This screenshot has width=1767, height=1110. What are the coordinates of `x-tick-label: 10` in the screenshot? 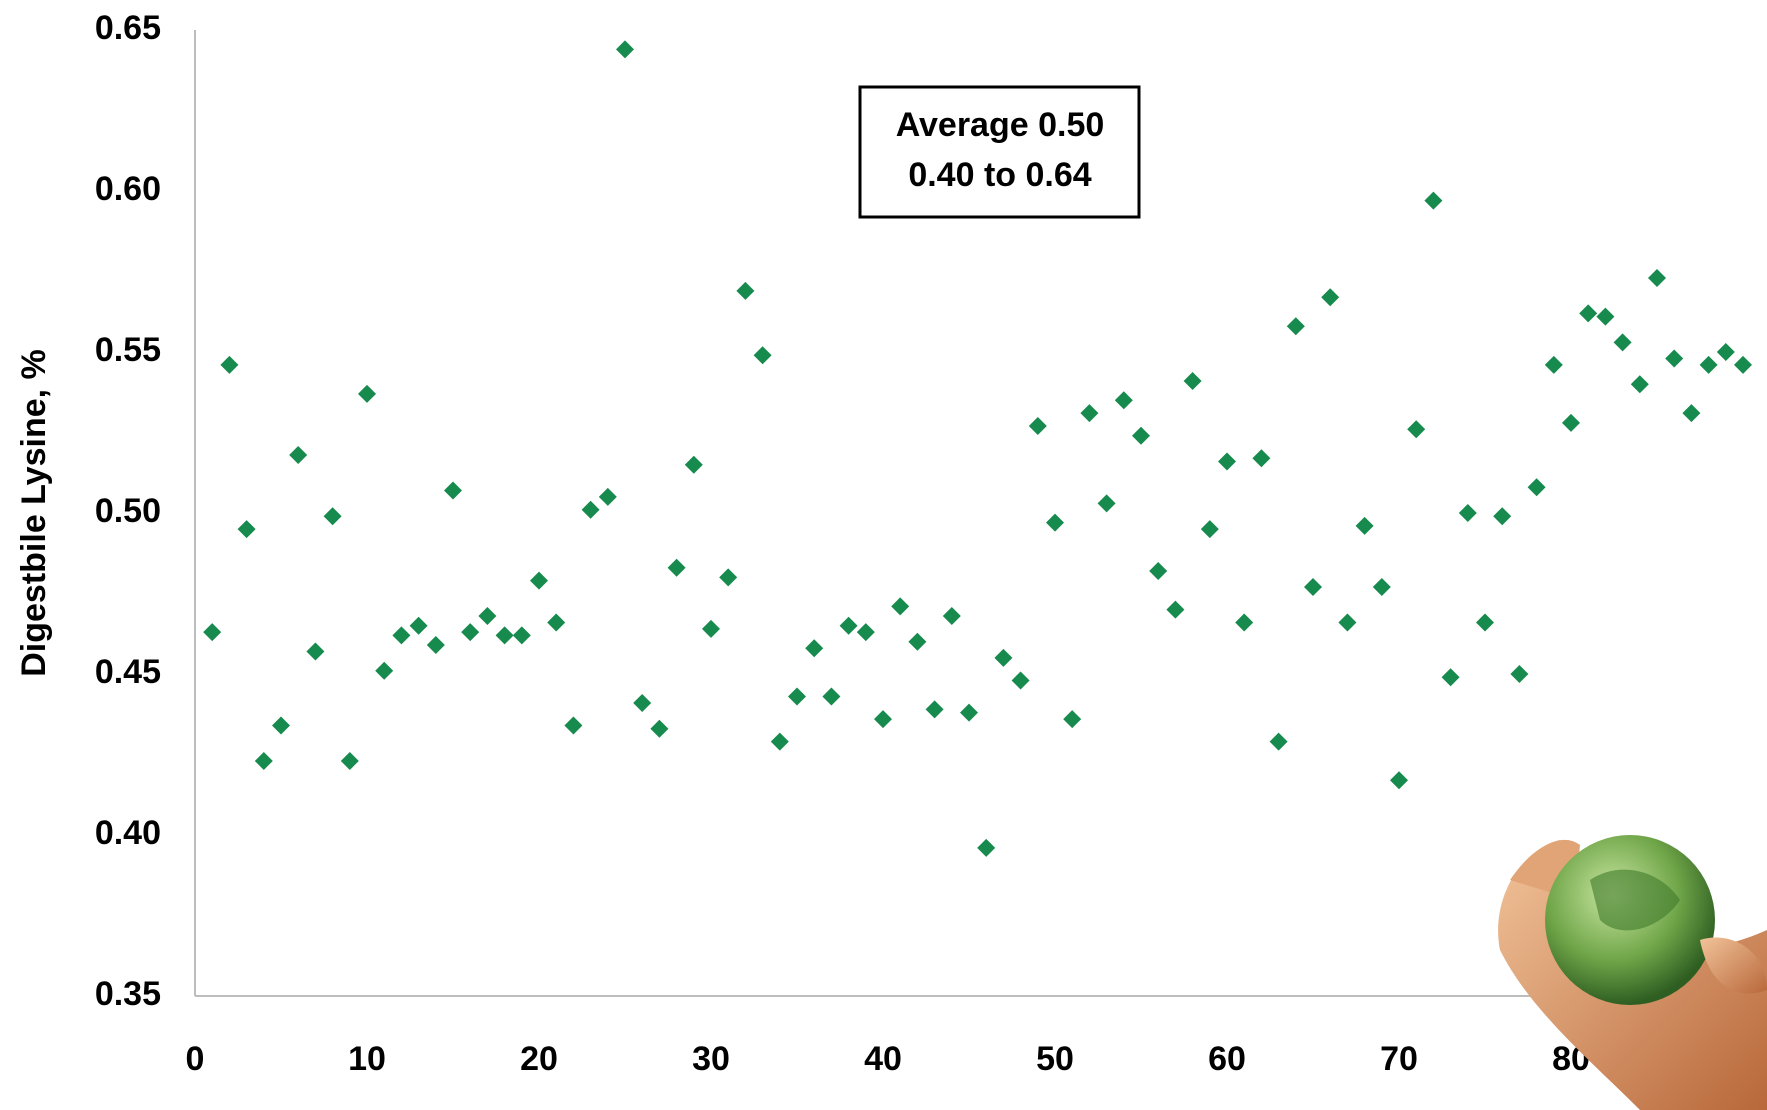 It's located at (367, 1059).